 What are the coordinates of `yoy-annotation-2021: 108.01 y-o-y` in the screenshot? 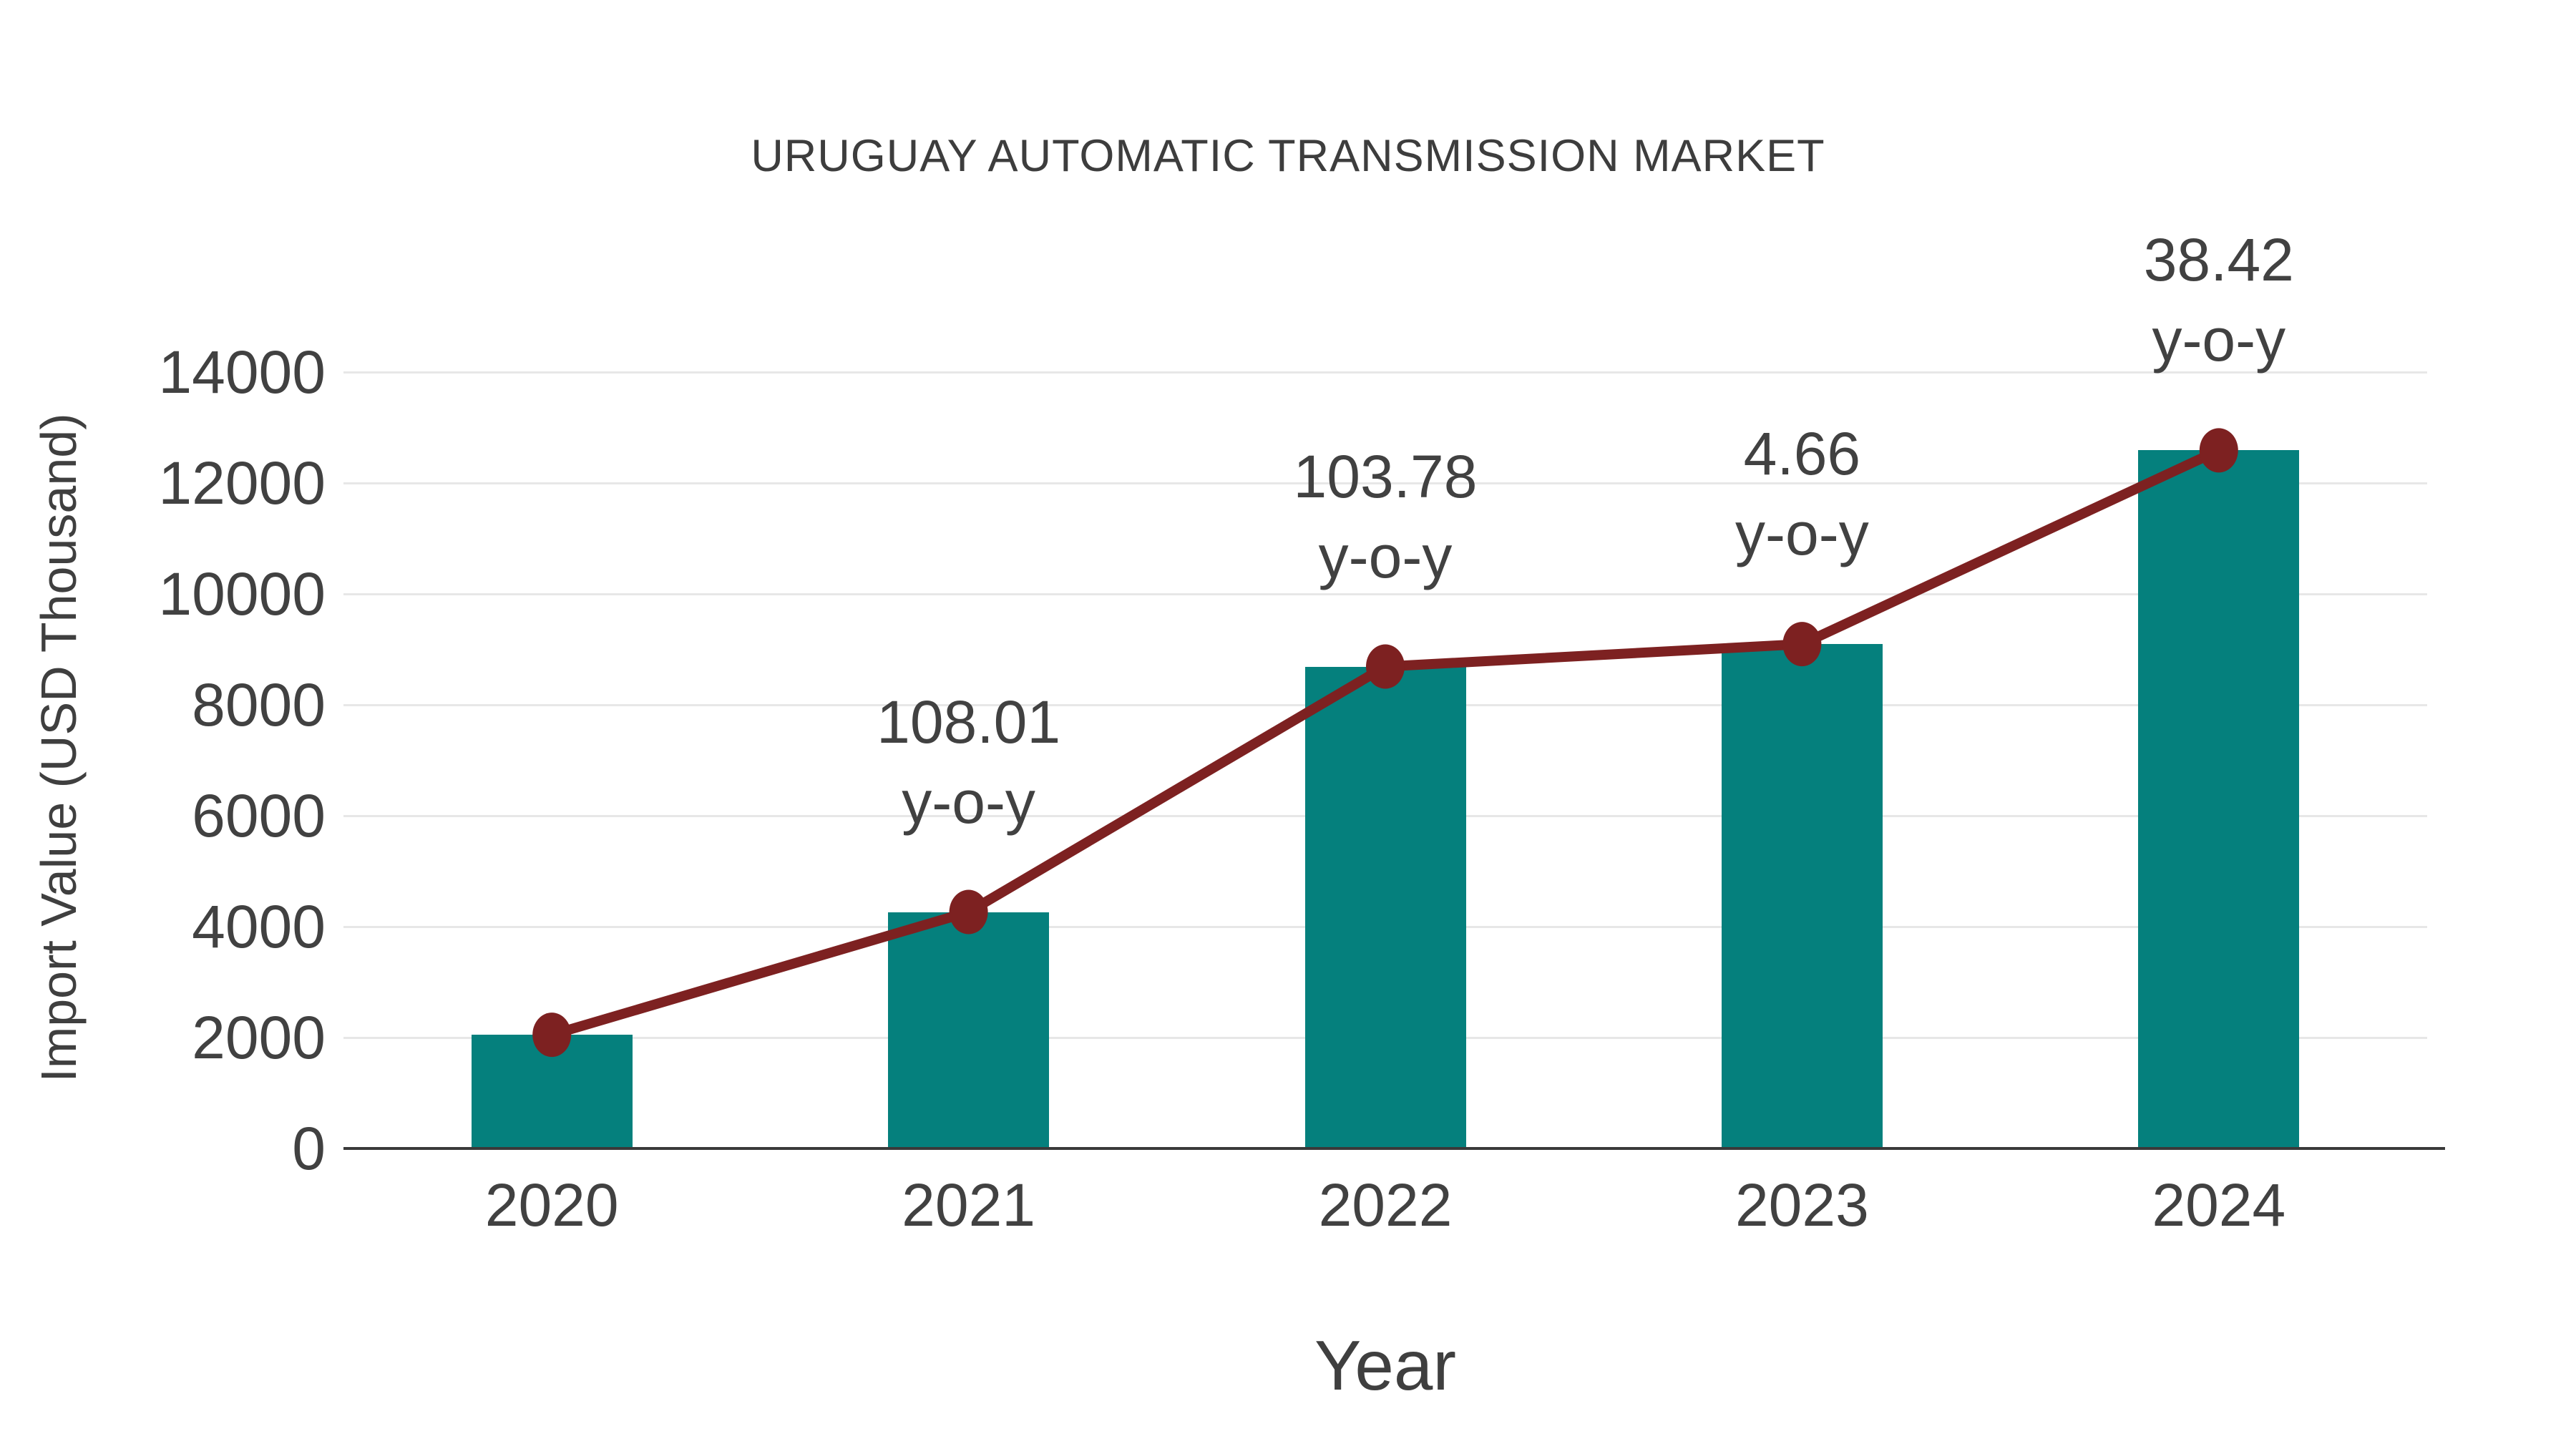 It's located at (969, 762).